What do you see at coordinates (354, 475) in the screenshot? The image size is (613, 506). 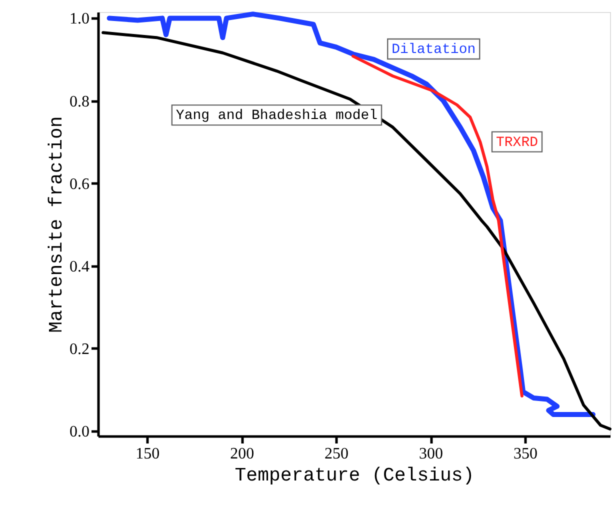 I see `x-axis-title: Temperature (Celsius)` at bounding box center [354, 475].